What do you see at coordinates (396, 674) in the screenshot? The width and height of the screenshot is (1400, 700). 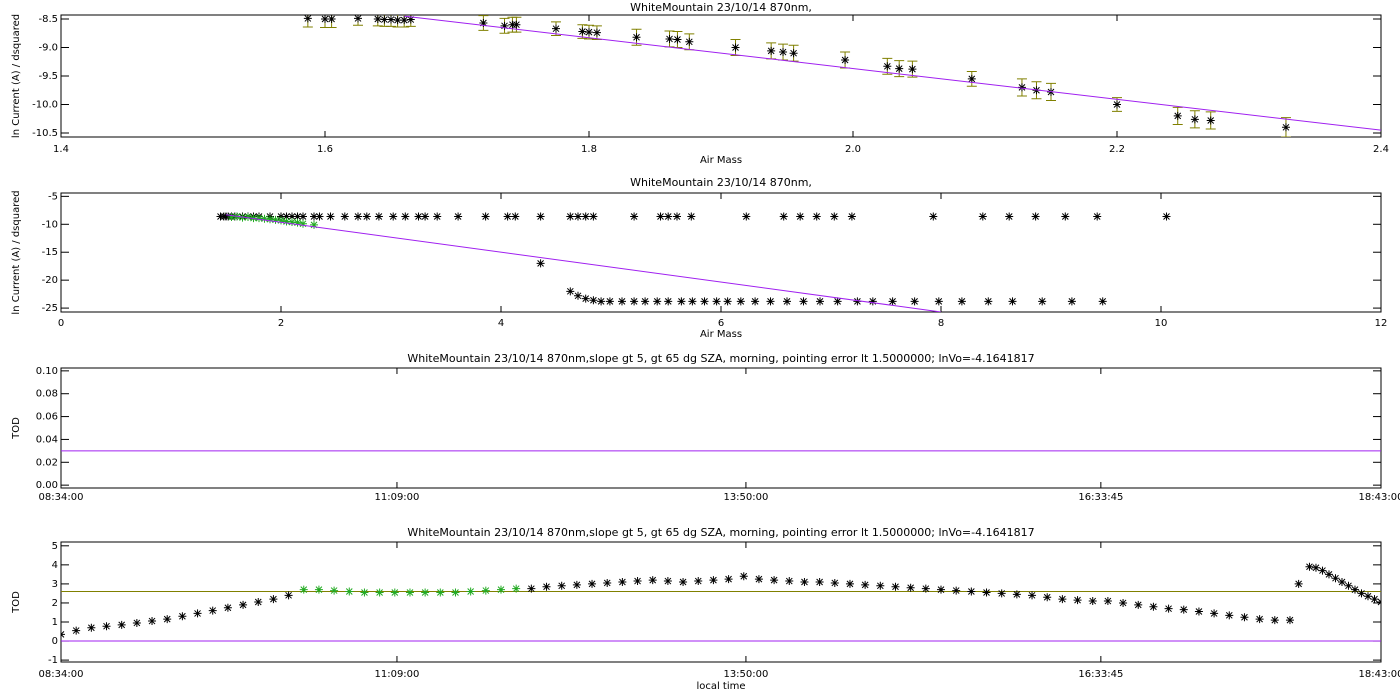 I see `x-tick-label: 11:09:00` at bounding box center [396, 674].